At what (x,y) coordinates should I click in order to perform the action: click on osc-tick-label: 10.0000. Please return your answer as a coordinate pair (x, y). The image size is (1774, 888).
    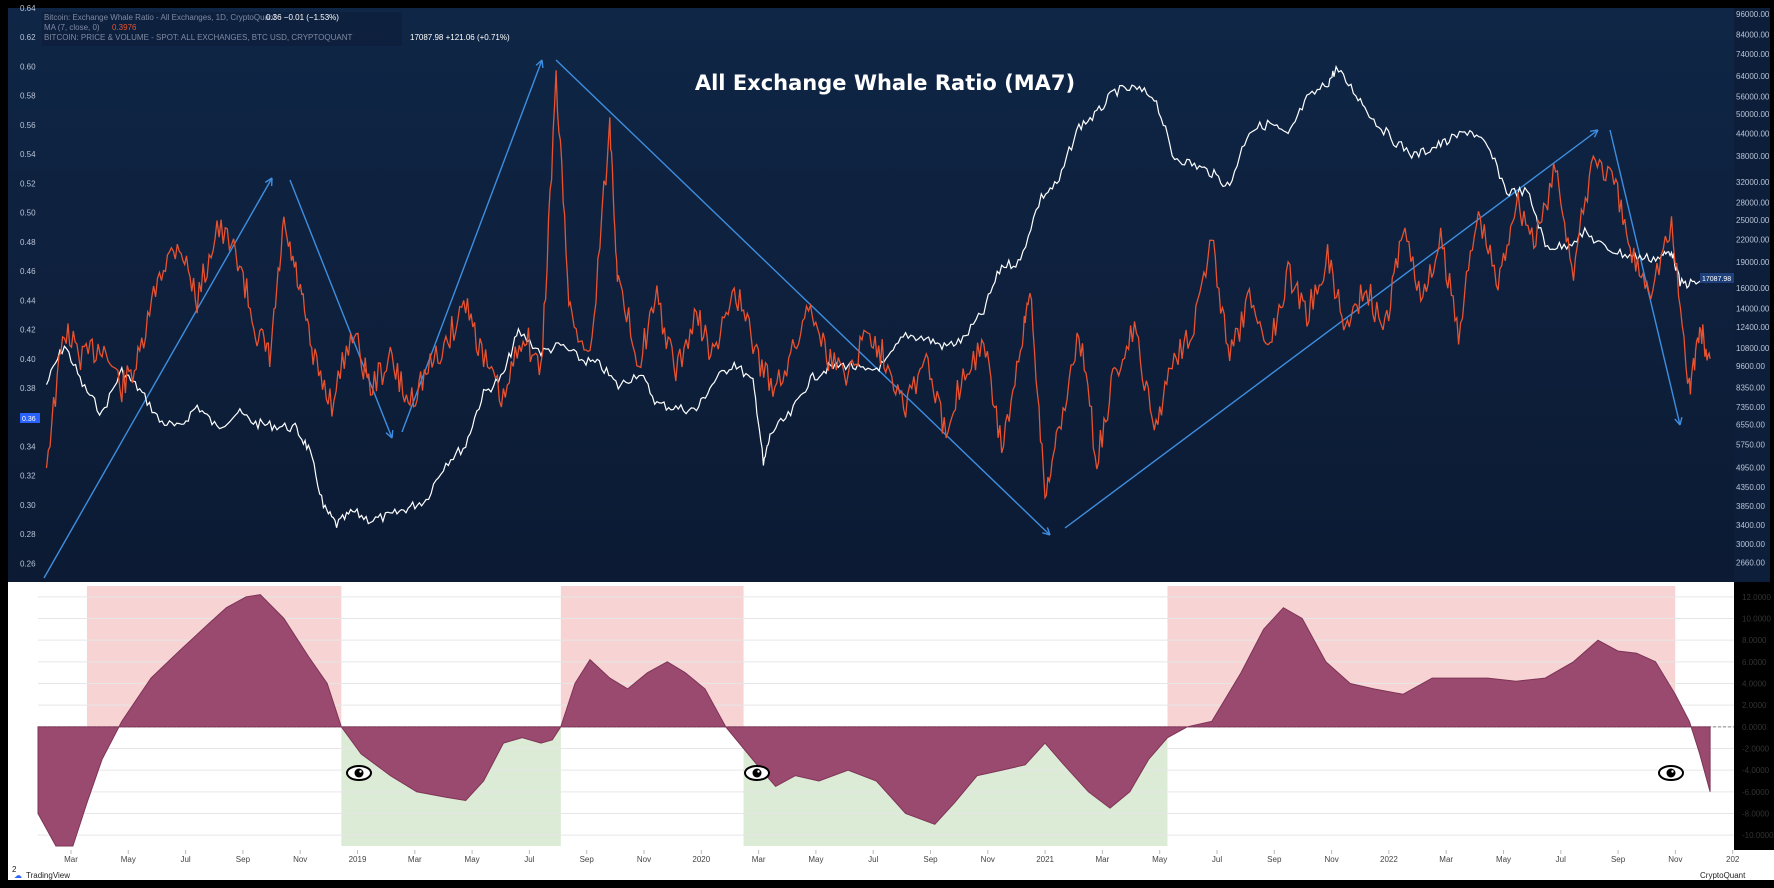
    Looking at the image, I should click on (1756, 619).